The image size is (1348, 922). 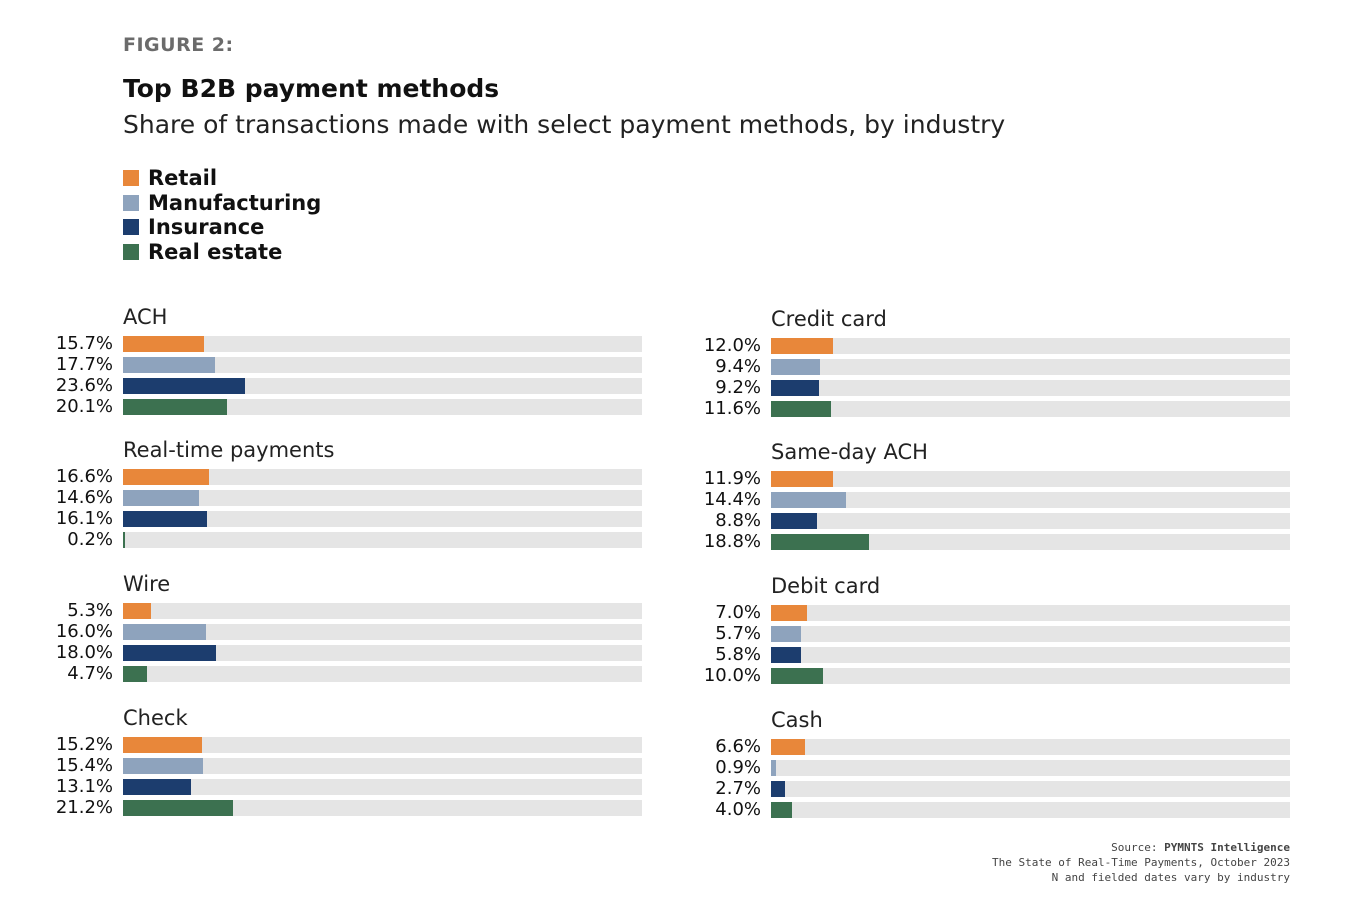 I want to click on data-label-credit-card-manufacturing: 9.4%, so click(x=738, y=366).